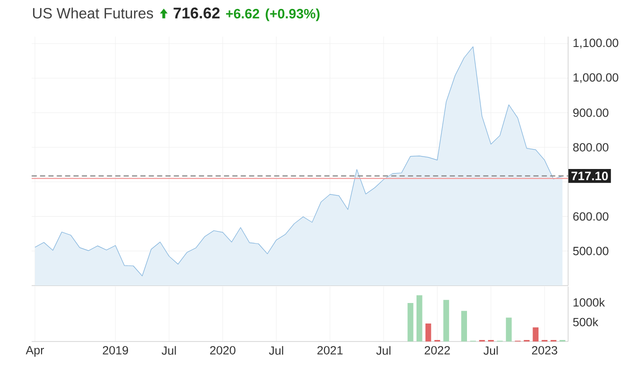 This screenshot has height=370, width=626. Describe the element at coordinates (437, 350) in the screenshot. I see `x-tick-label: 2022` at that location.